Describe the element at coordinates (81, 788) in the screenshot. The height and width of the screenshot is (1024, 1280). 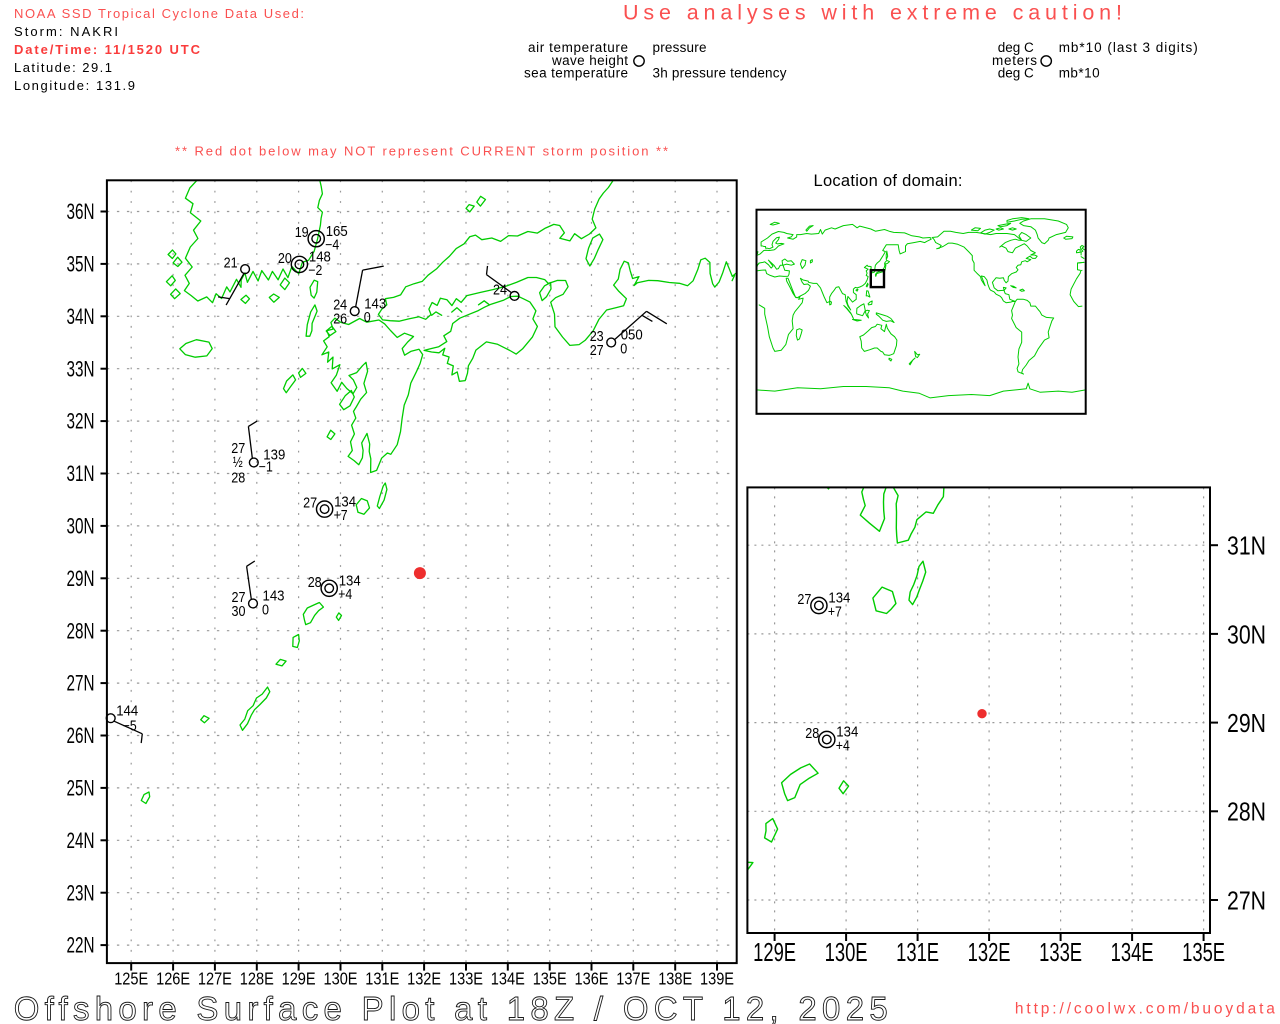
I see `svg-text: 25N` at that location.